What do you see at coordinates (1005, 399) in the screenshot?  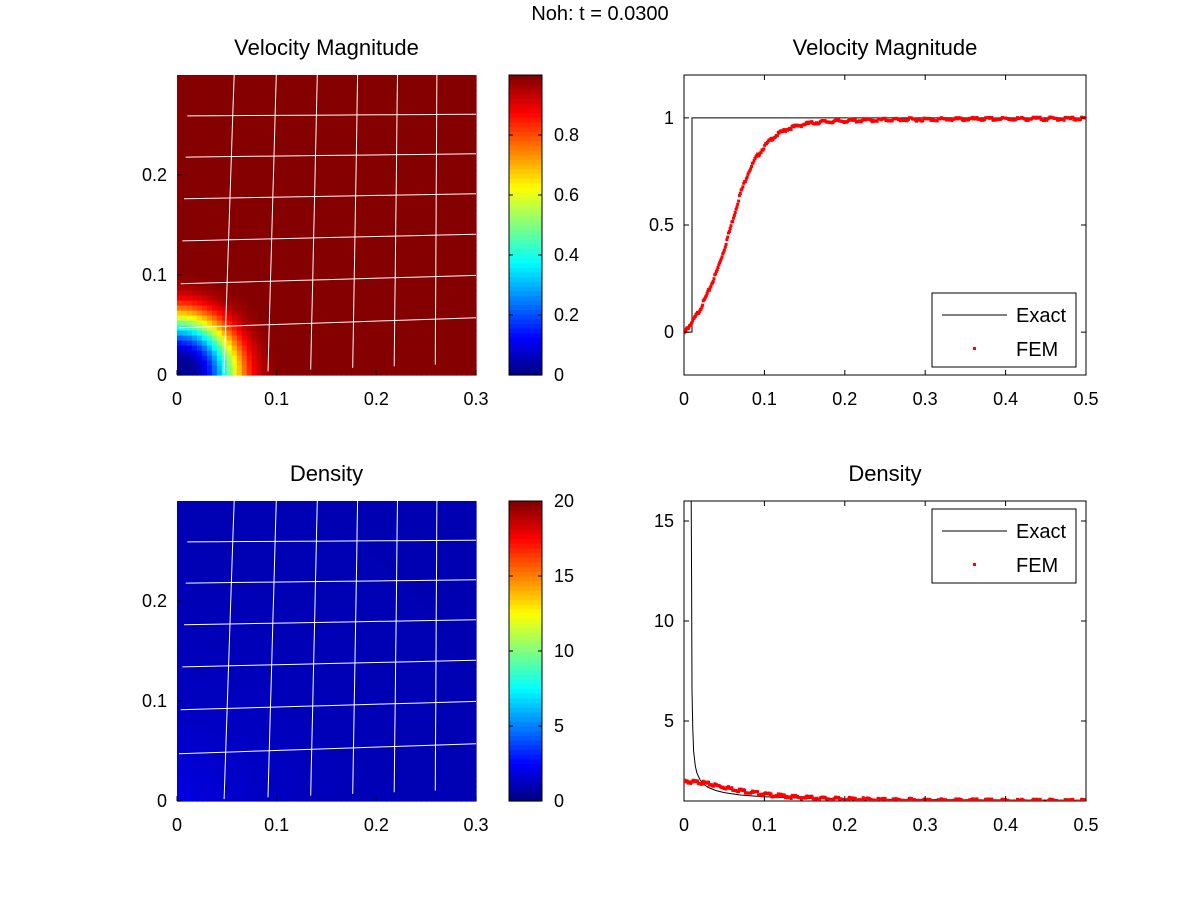 I see `x-tick-label: 0.4` at bounding box center [1005, 399].